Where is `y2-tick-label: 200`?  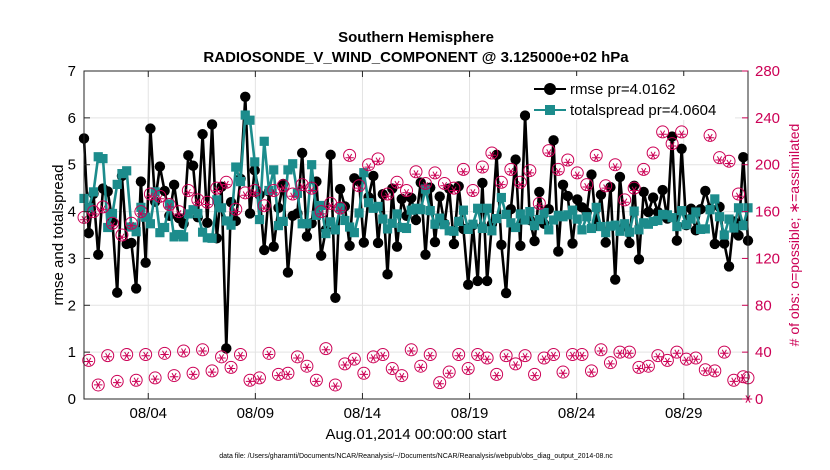 y2-tick-label: 200 is located at coordinates (767, 165).